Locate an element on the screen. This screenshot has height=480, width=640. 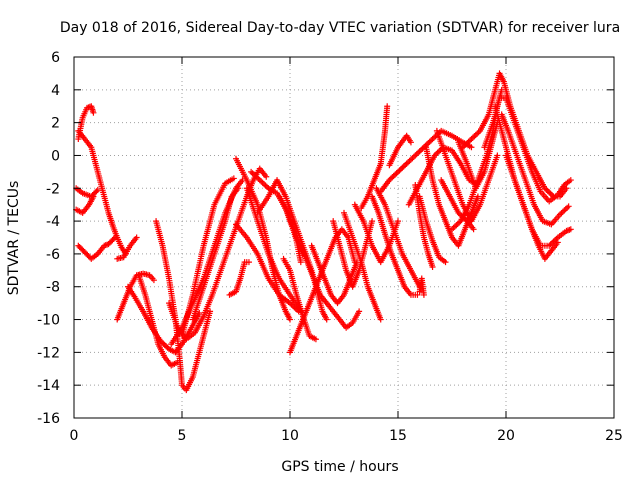
x-tick-label: 10 is located at coordinates (290, 436).